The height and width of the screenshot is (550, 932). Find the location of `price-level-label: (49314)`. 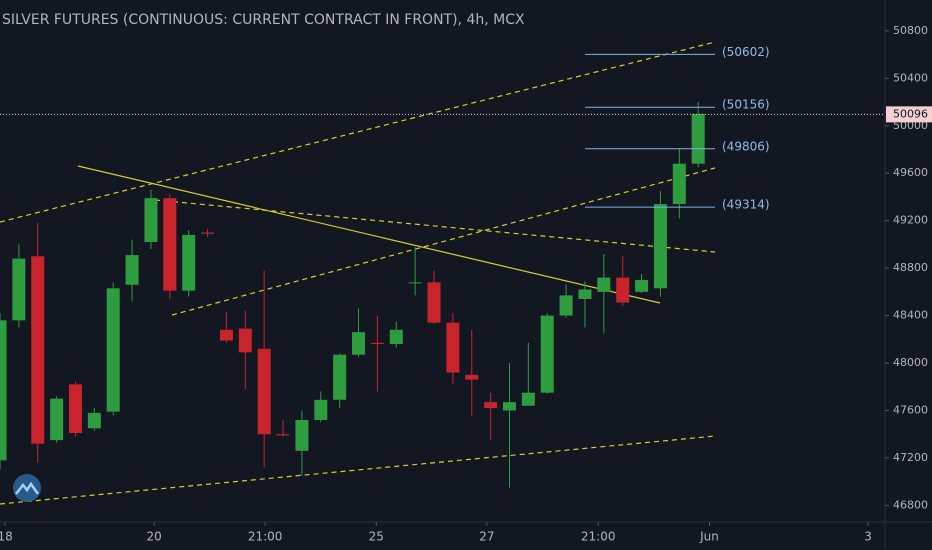

price-level-label: (49314) is located at coordinates (746, 205).